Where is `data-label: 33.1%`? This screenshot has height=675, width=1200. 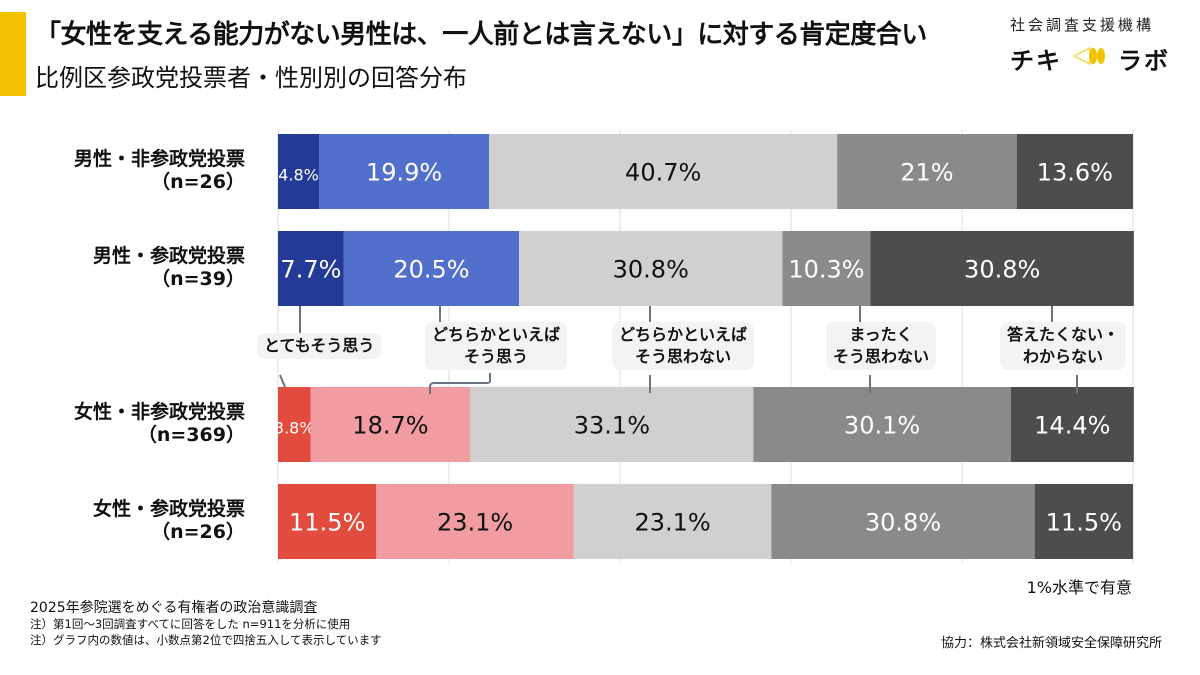
data-label: 33.1% is located at coordinates (612, 426).